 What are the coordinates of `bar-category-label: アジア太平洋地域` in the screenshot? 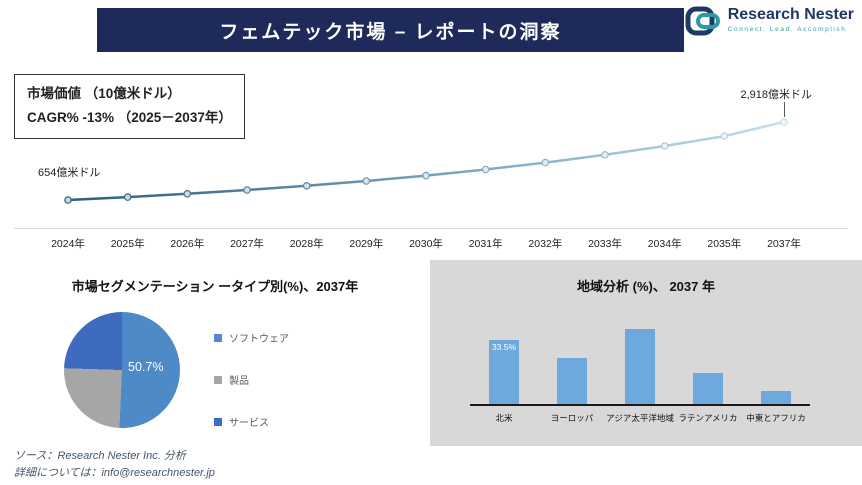 It's located at (640, 418).